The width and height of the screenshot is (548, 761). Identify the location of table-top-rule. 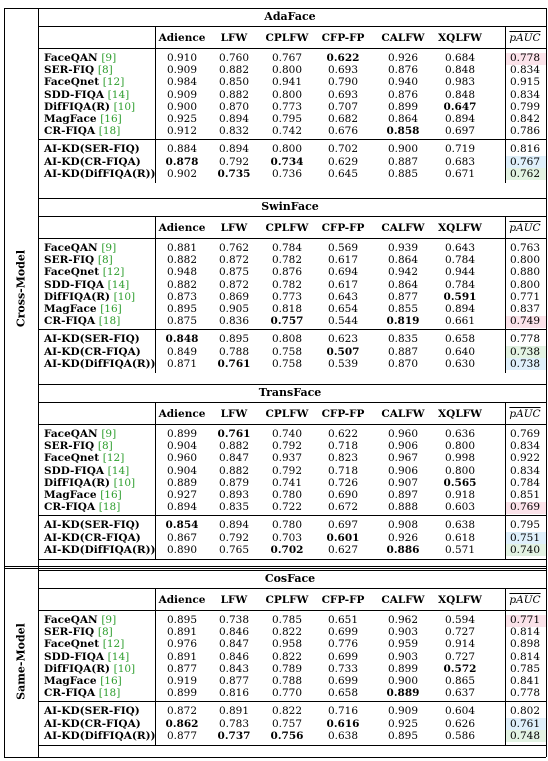
(275, 8).